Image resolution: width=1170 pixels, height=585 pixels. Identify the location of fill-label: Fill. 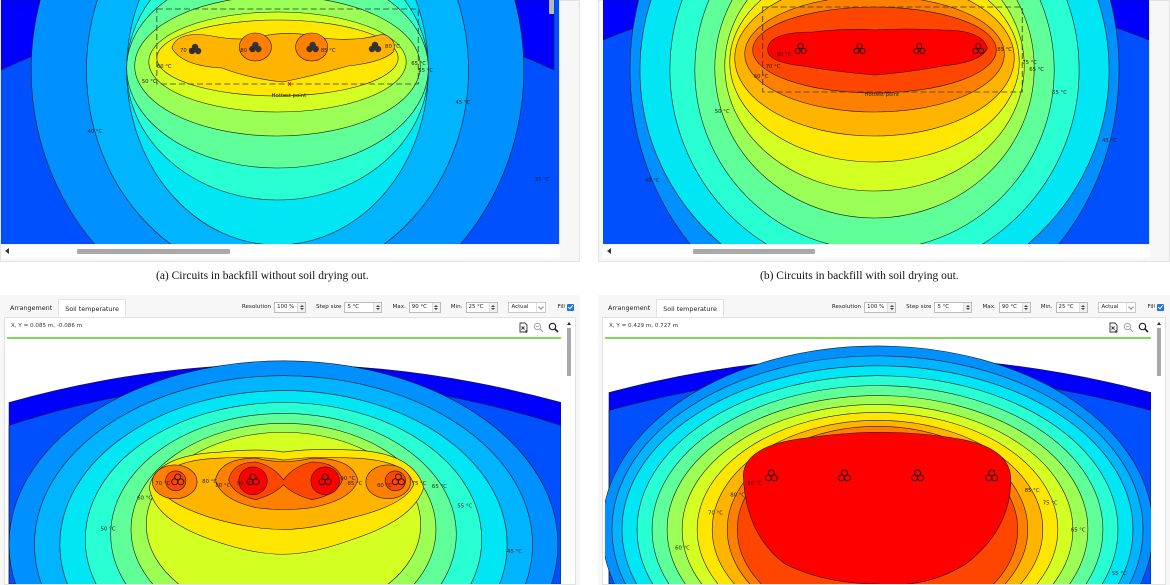
(561, 307).